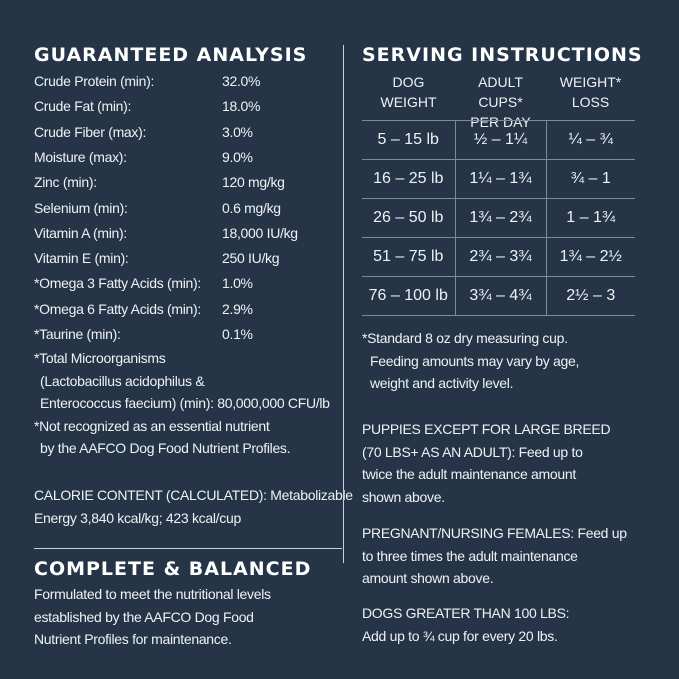  I want to click on analysis-row: Crude Fat (min): 18.0%, so click(147, 106).